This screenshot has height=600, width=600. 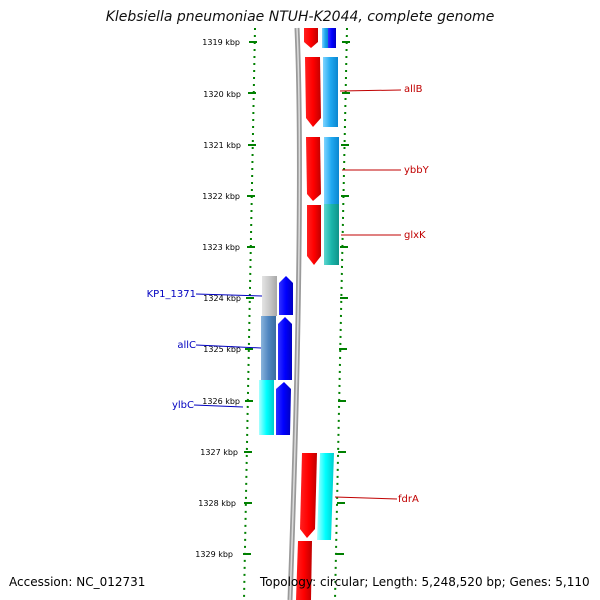 What do you see at coordinates (221, 196) in the screenshot?
I see `tick-label: 1322 kbp` at bounding box center [221, 196].